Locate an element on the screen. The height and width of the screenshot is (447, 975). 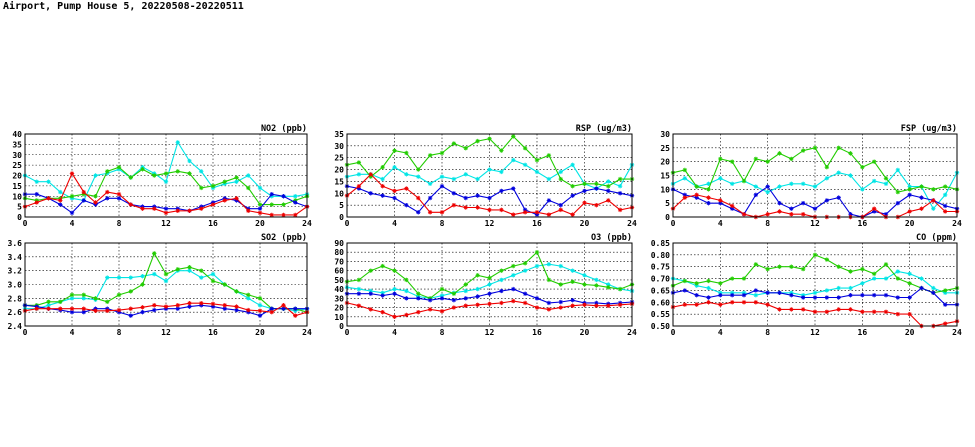
y-tick-label: 0 is located at coordinates (667, 217).